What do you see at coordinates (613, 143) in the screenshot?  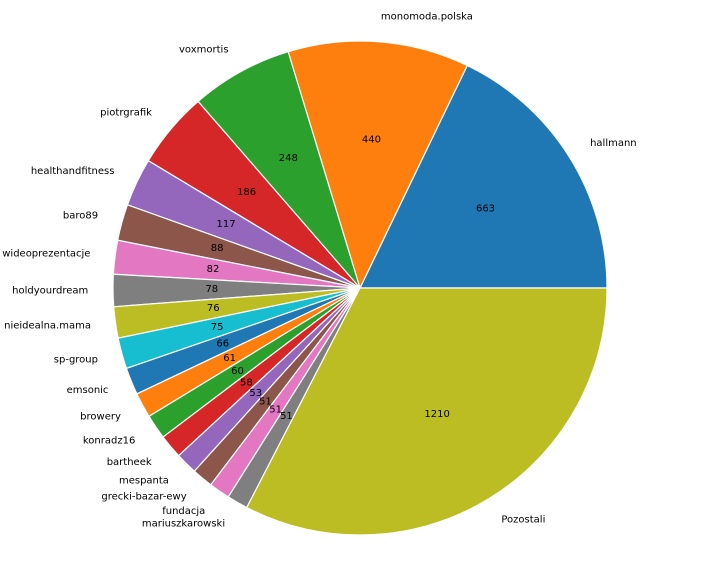 I see `pie-category-label-hallmann: hallmann` at bounding box center [613, 143].